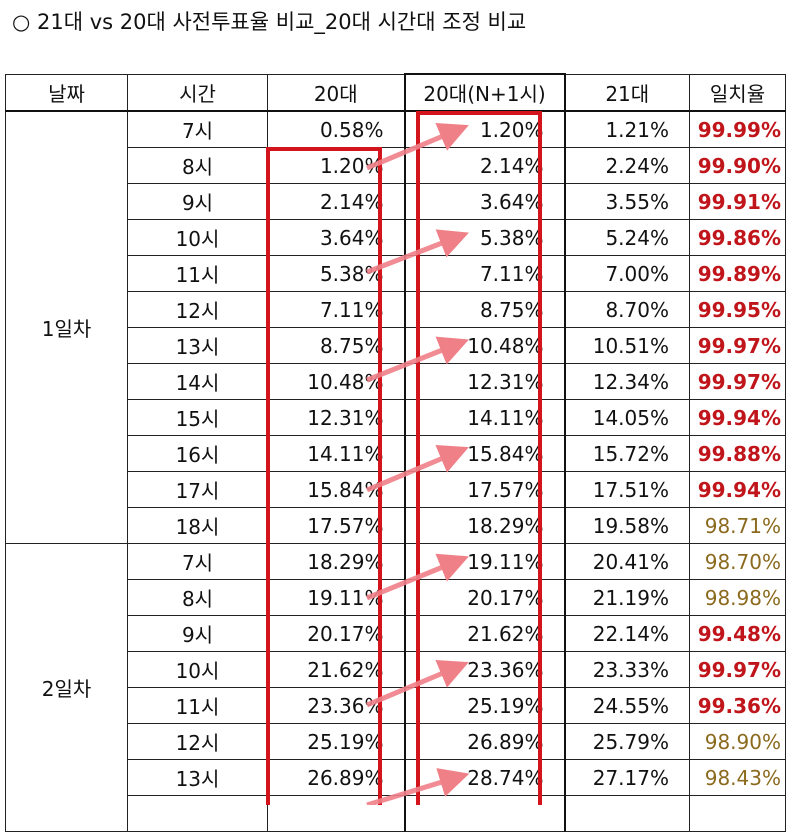 This screenshot has width=805, height=832. Describe the element at coordinates (627, 489) in the screenshot. I see `rate-21st-cell: 17.51%` at that location.